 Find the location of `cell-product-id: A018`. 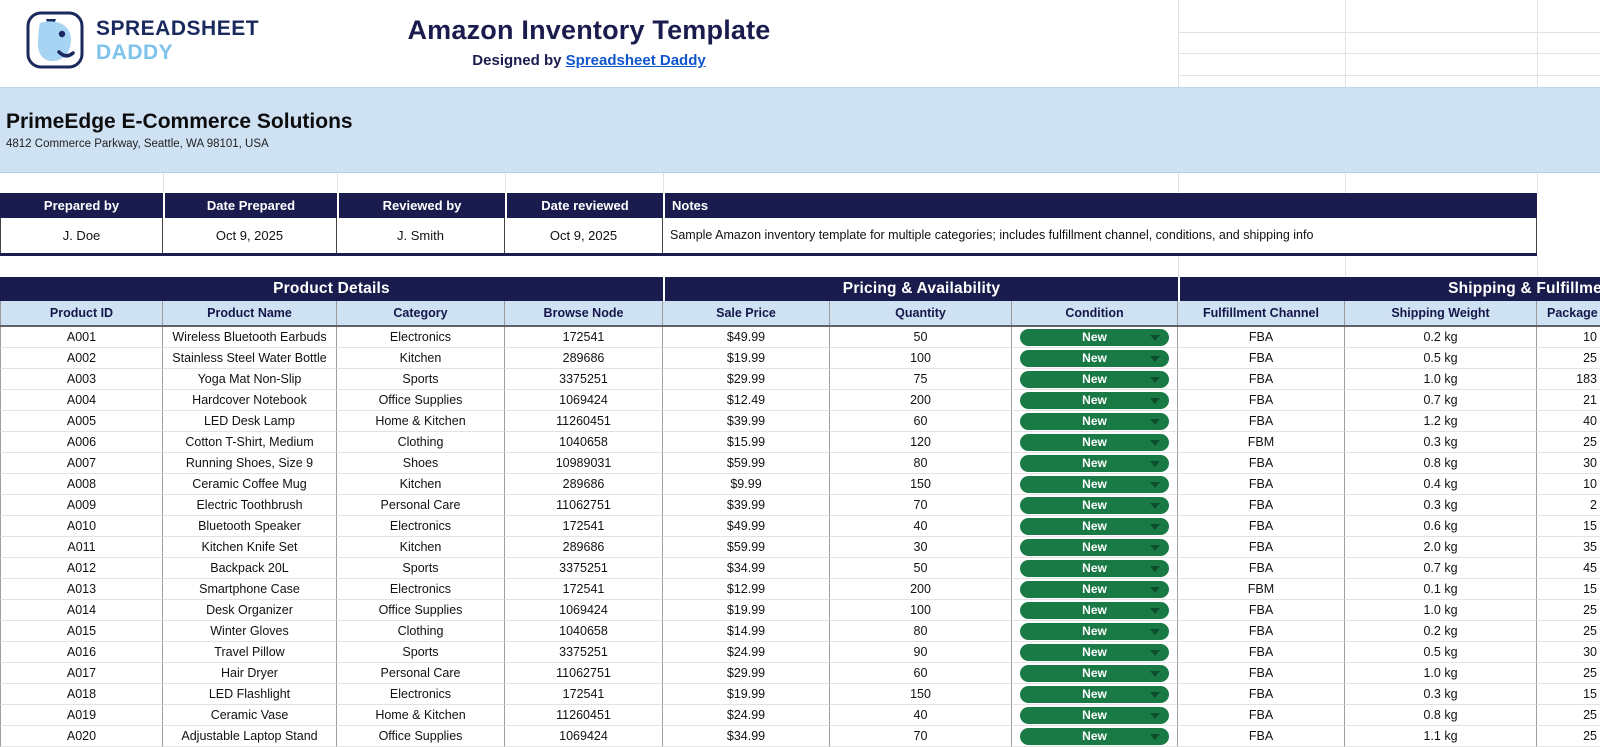

cell-product-id: A018 is located at coordinates (81, 694).